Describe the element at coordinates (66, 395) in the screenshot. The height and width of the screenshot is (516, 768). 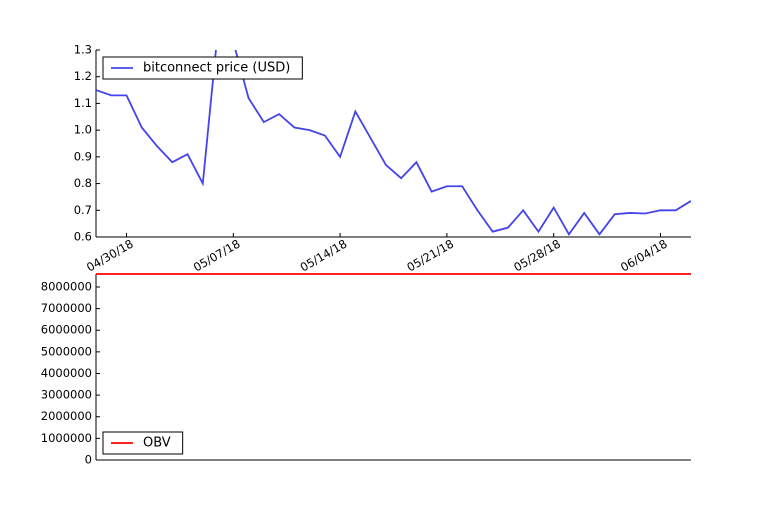
I see `y-tick-label: 3000000` at that location.